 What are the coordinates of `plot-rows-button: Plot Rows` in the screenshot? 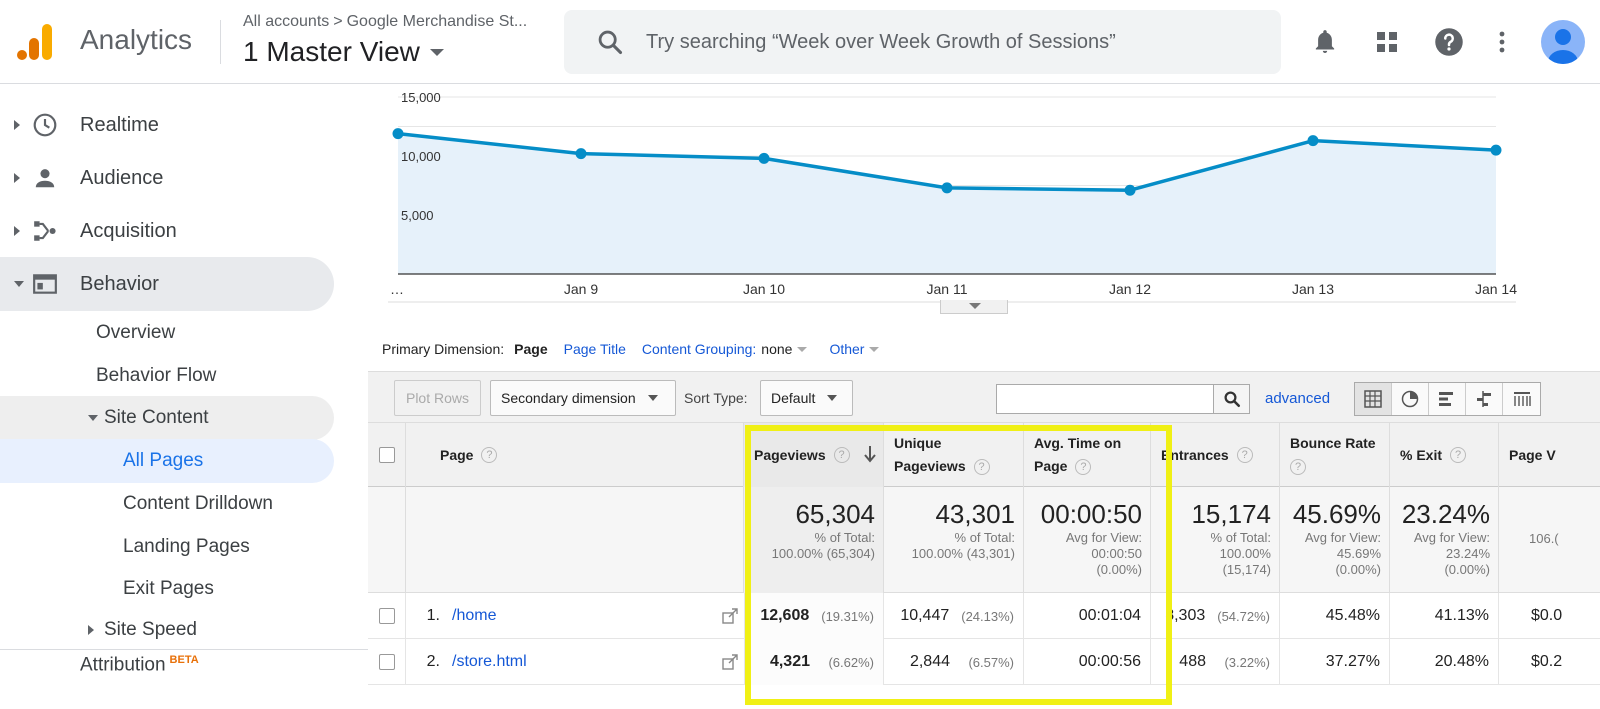 It's located at (437, 398).